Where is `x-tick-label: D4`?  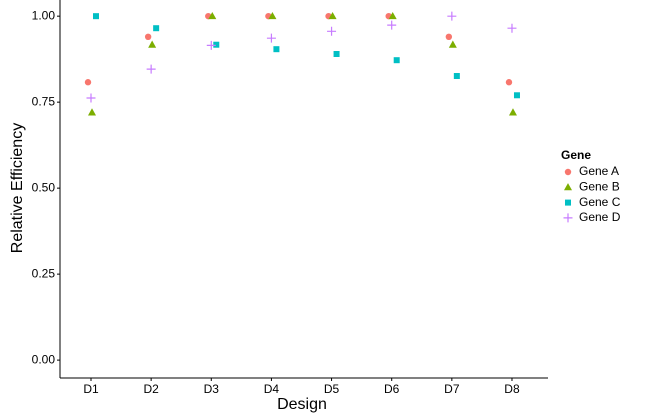
x-tick-label: D4 is located at coordinates (272, 389).